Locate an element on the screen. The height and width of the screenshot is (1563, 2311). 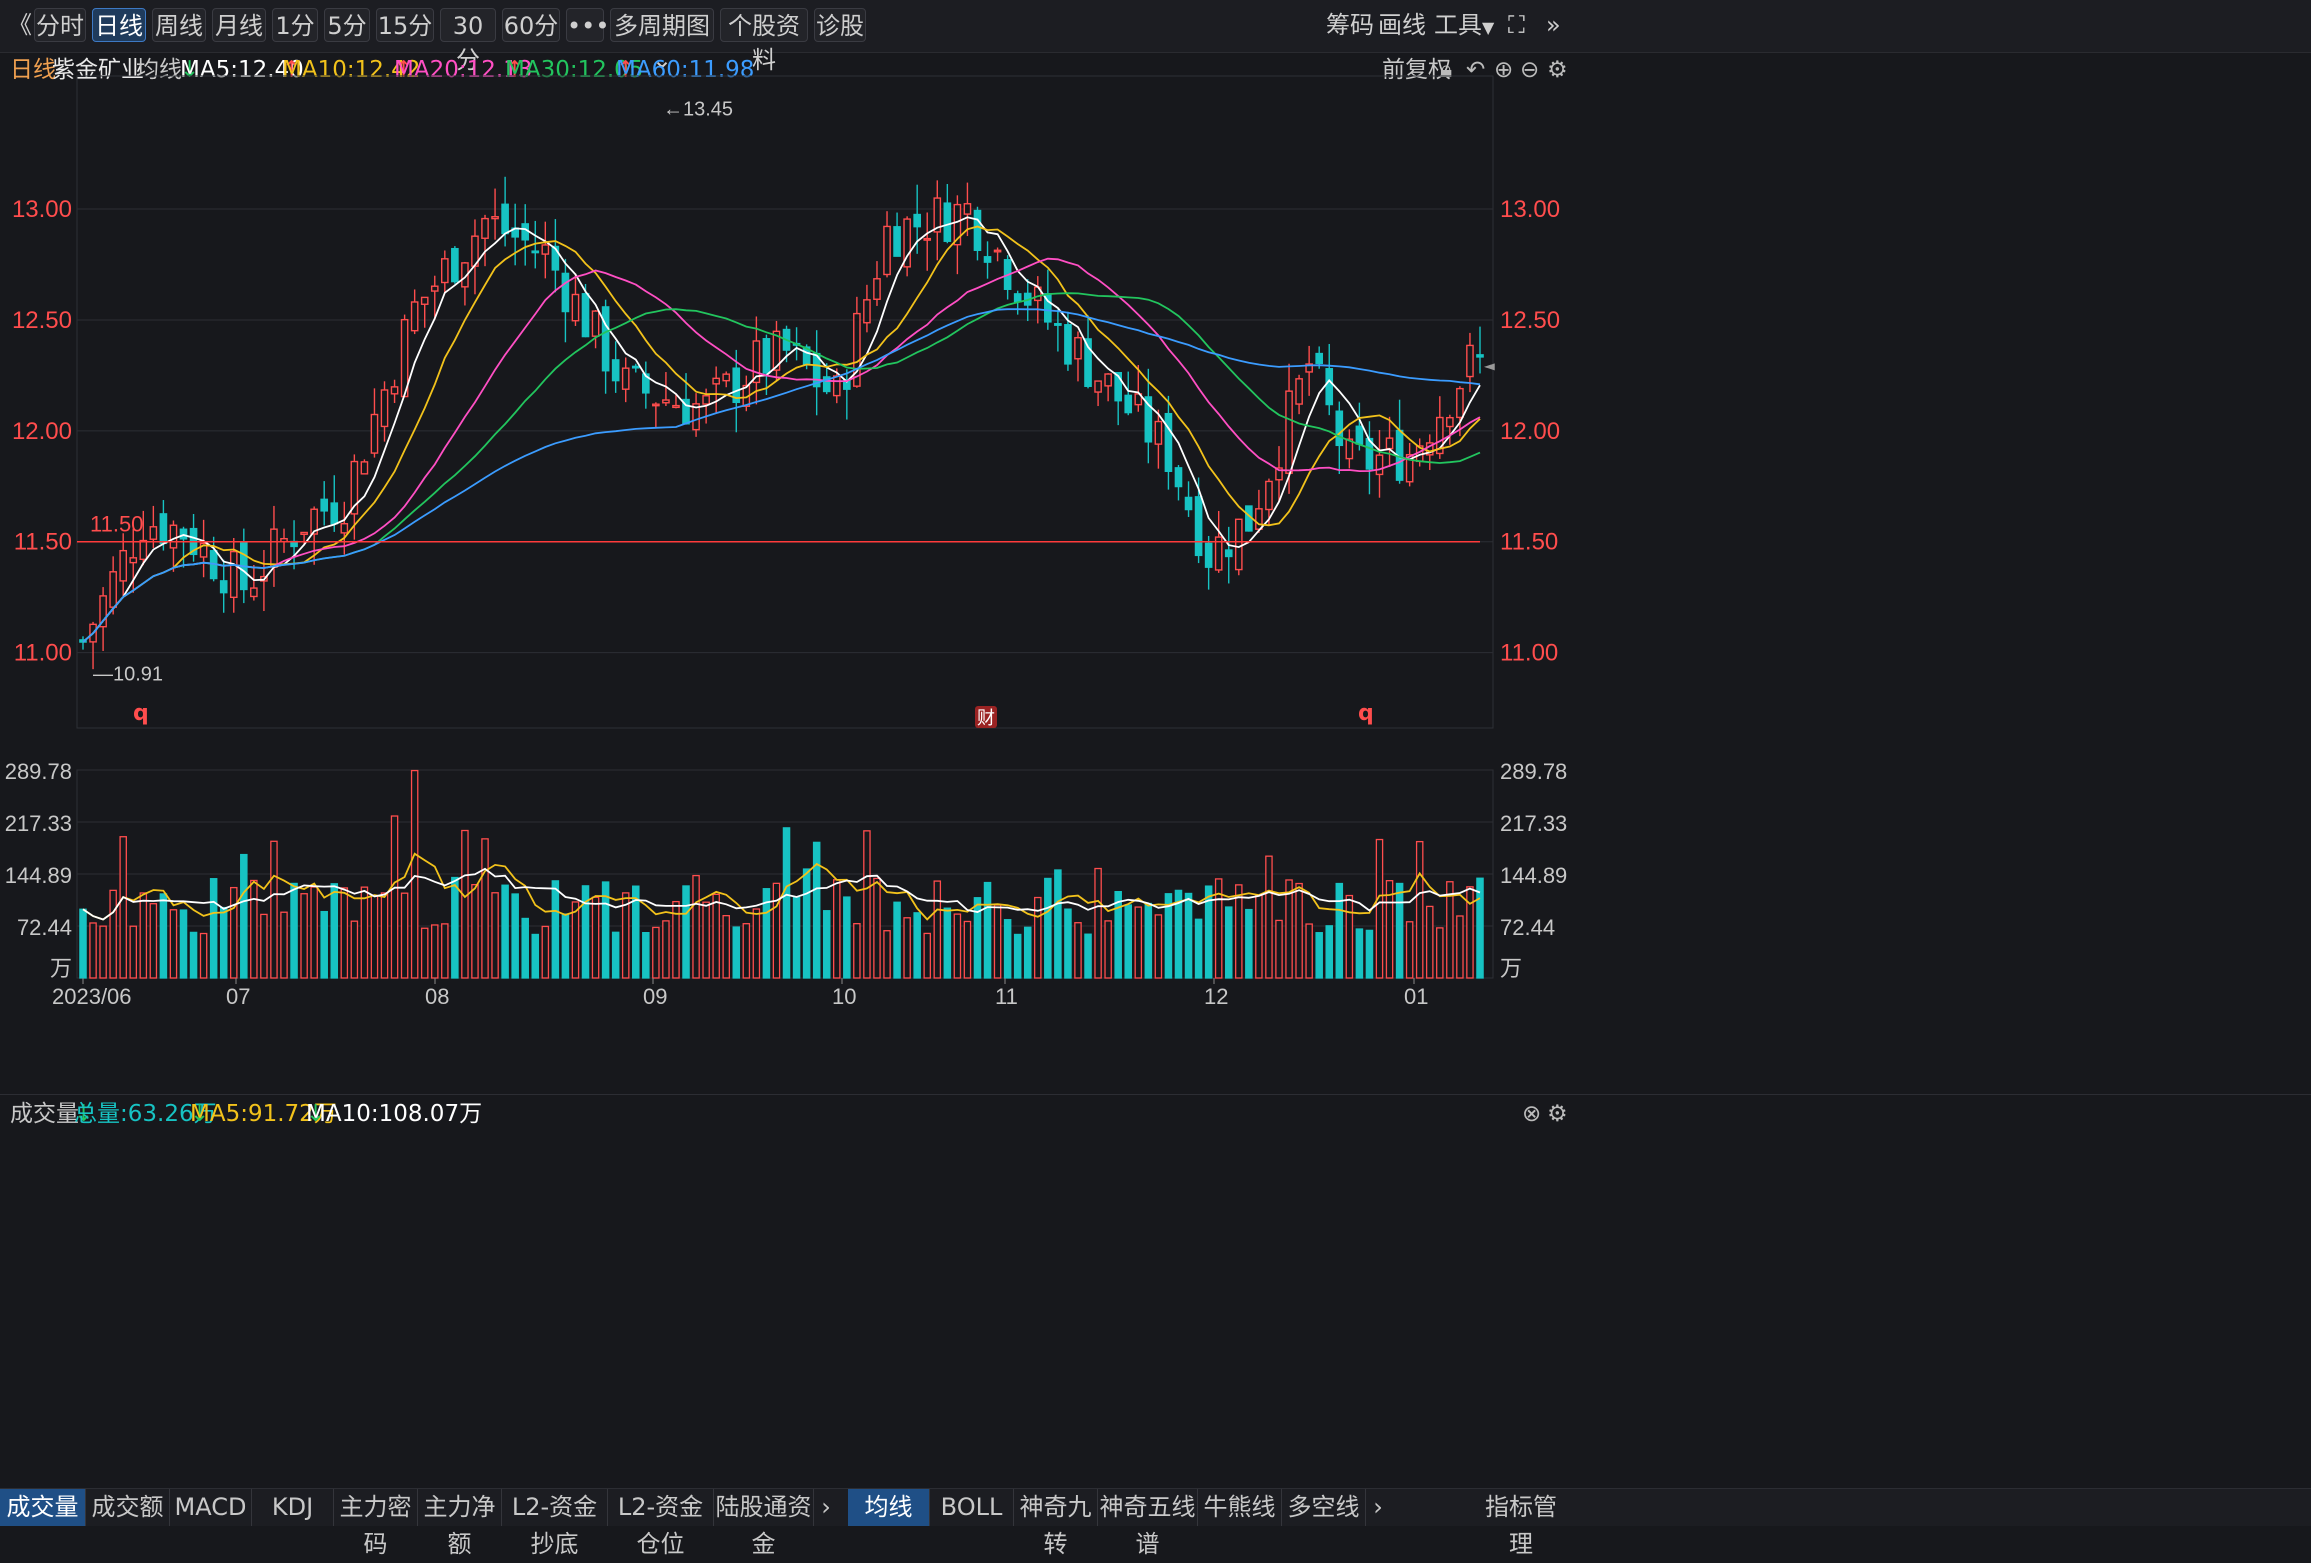
collapse-panel-icon: » is located at coordinates (1553, 25).